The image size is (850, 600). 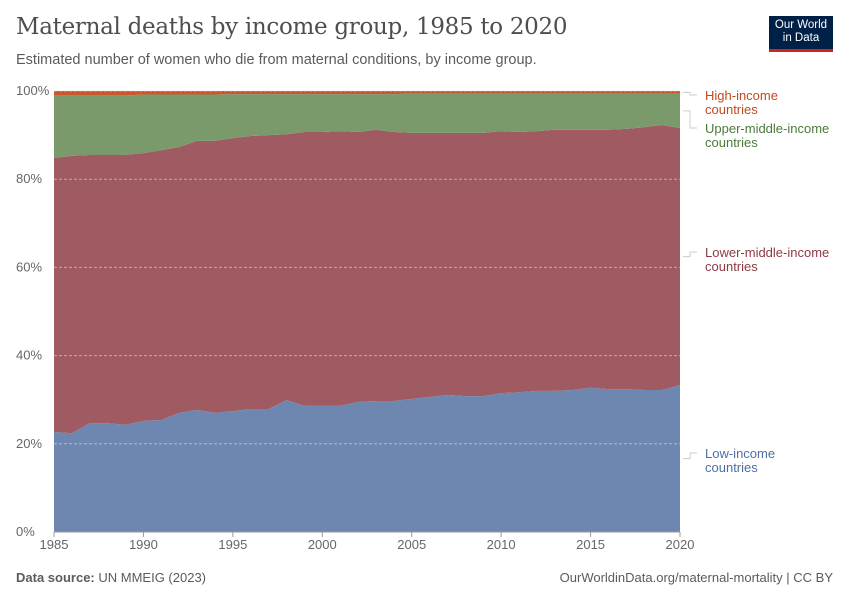 I want to click on y-tick-label: 100%, so click(x=33, y=90).